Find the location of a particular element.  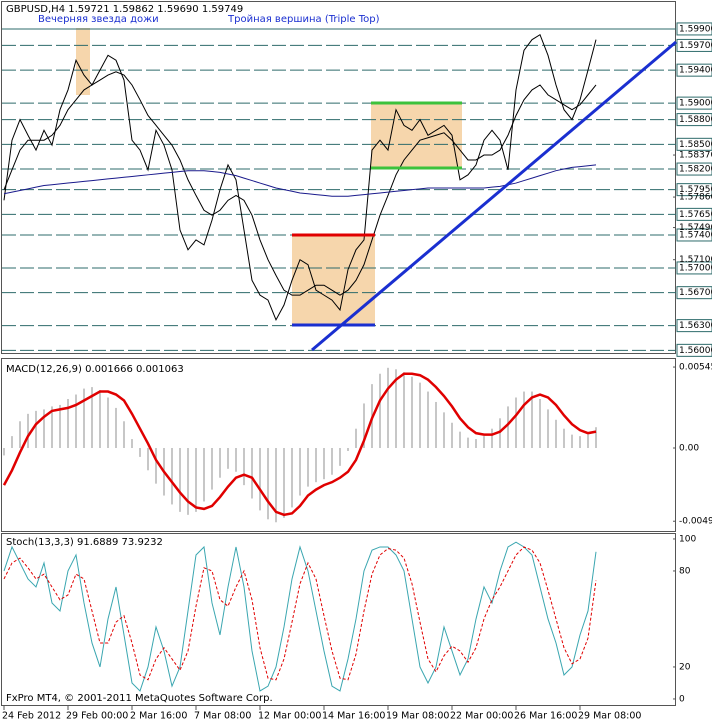

x-tick-label: 7 Mar 08:00 is located at coordinates (222, 716).